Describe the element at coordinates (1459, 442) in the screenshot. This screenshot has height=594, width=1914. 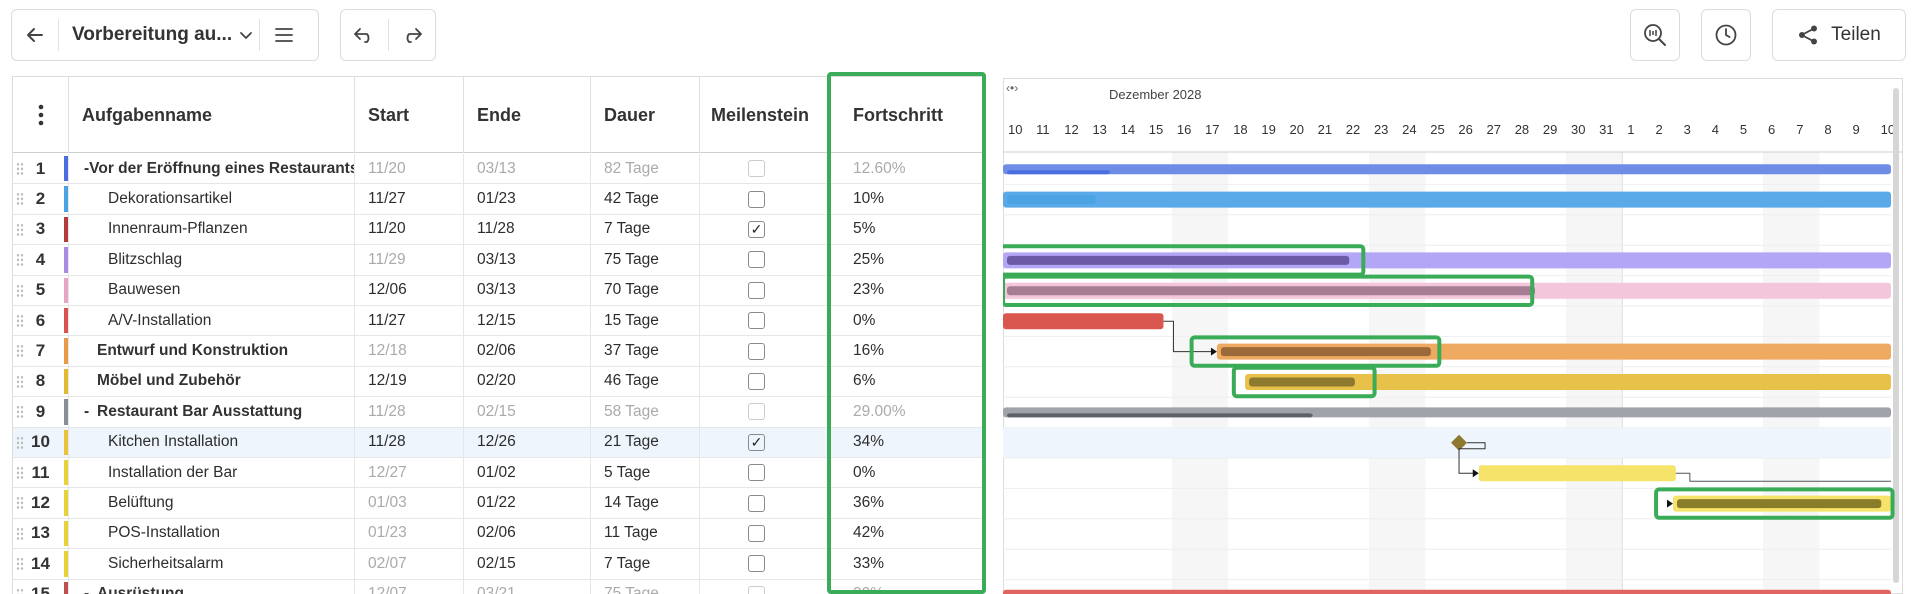
I see `milestone-diamond-icon` at that location.